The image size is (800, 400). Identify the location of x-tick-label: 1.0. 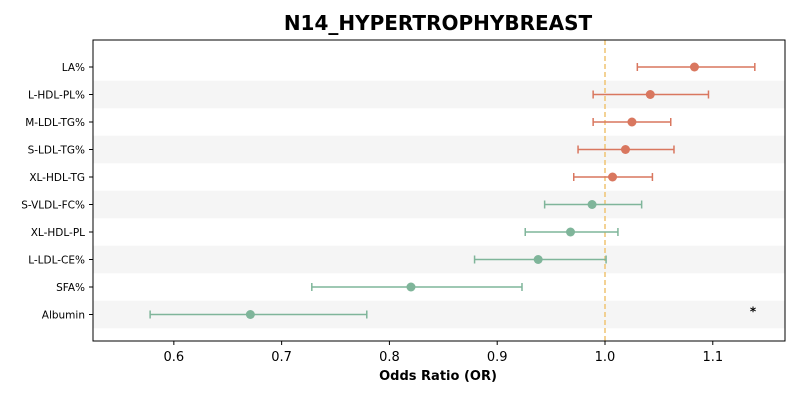
(605, 357).